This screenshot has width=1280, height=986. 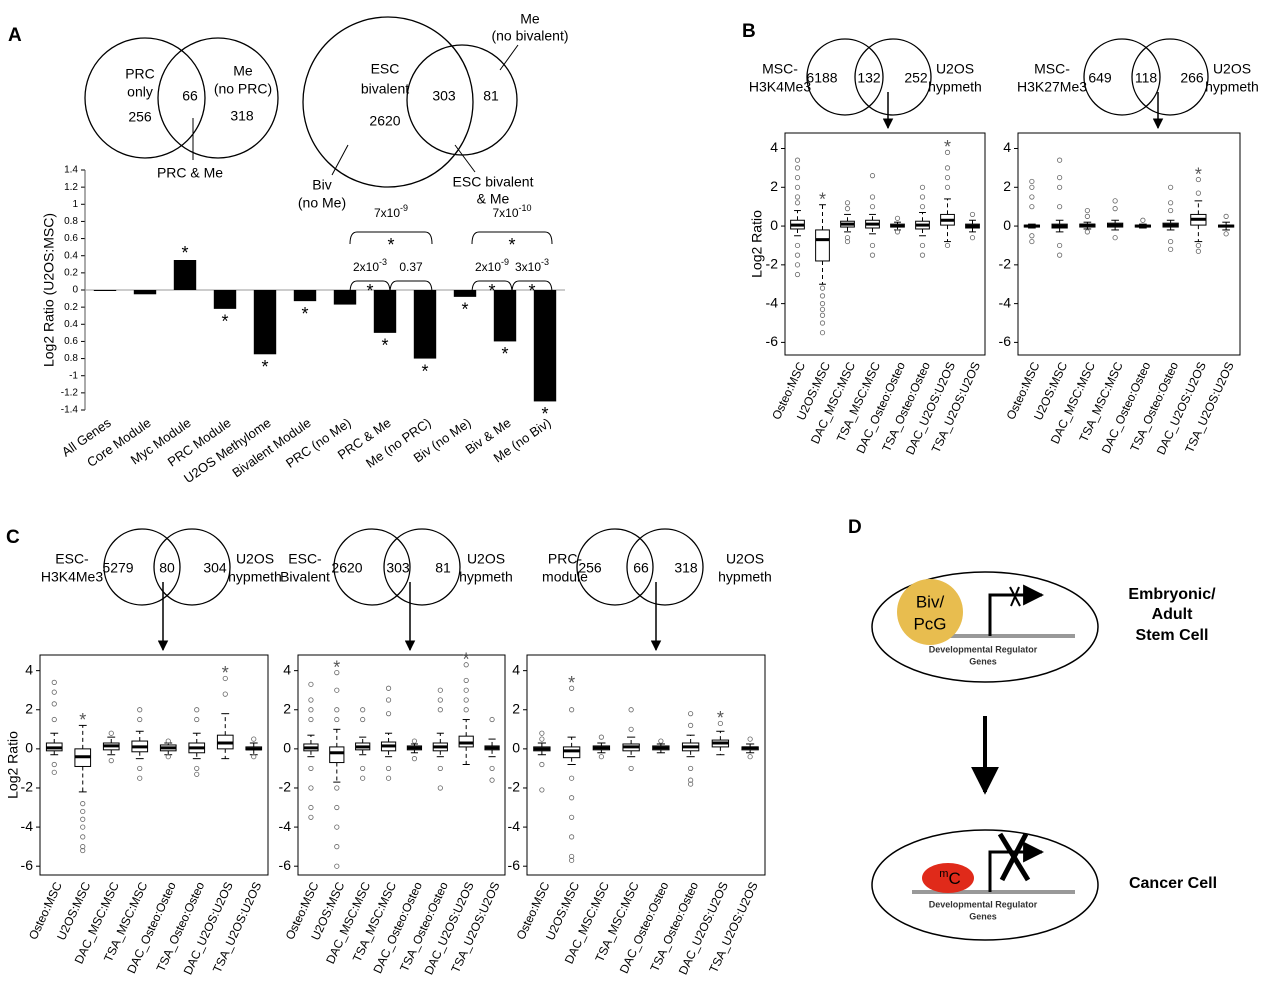 What do you see at coordinates (443, 568) in the screenshot?
I see `venn-count: 81` at bounding box center [443, 568].